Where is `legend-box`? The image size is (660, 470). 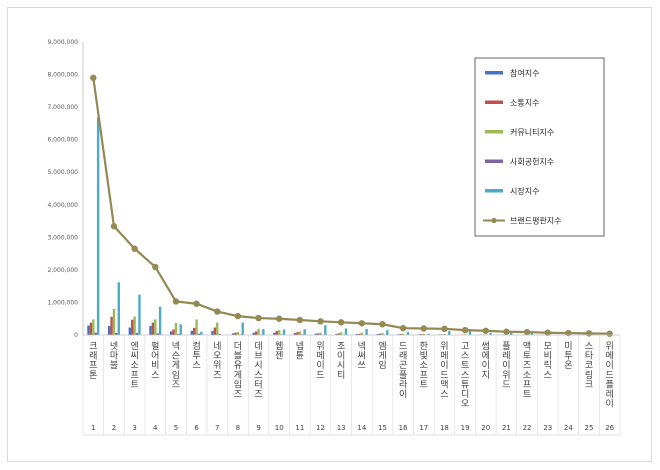 legend-box is located at coordinates (539, 147).